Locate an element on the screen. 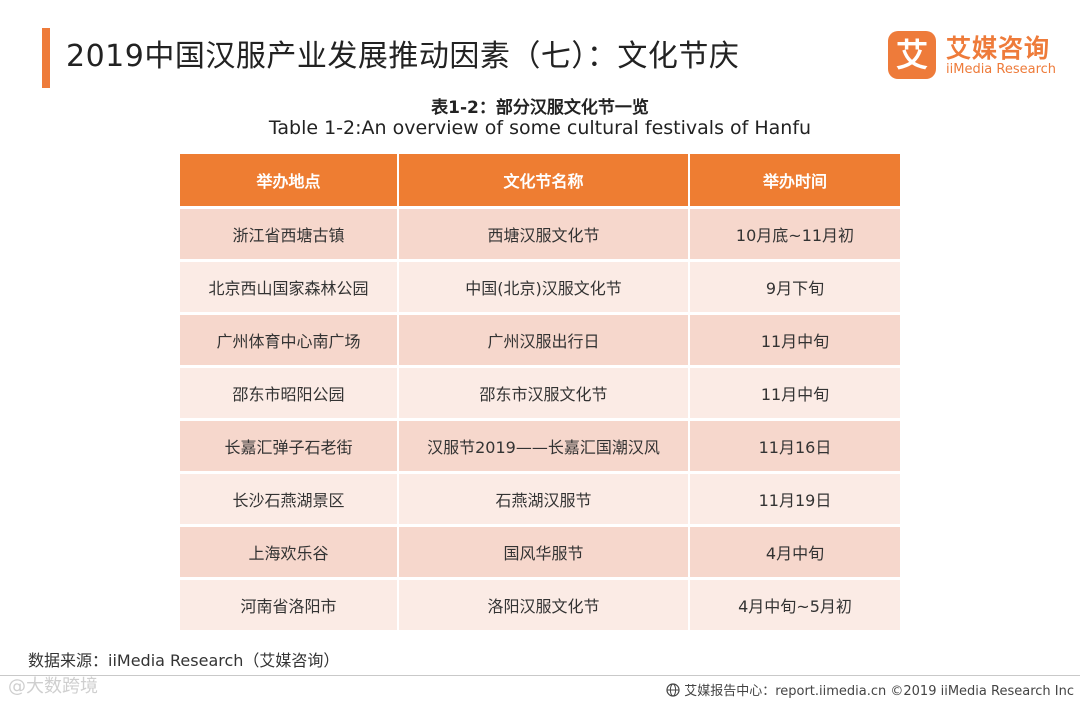 The height and width of the screenshot is (702, 1080). cell-time: 10月底~11月初 is located at coordinates (795, 235).